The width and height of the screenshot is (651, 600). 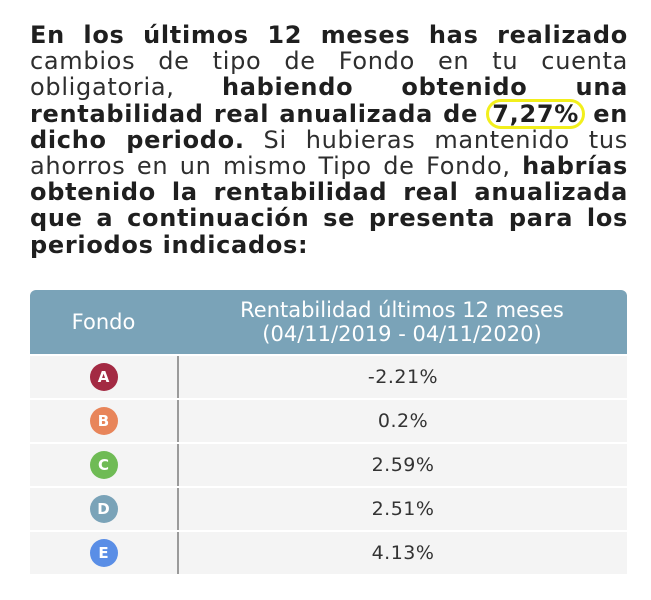 I want to click on table-row-c: C 2.59%, so click(x=328, y=464).